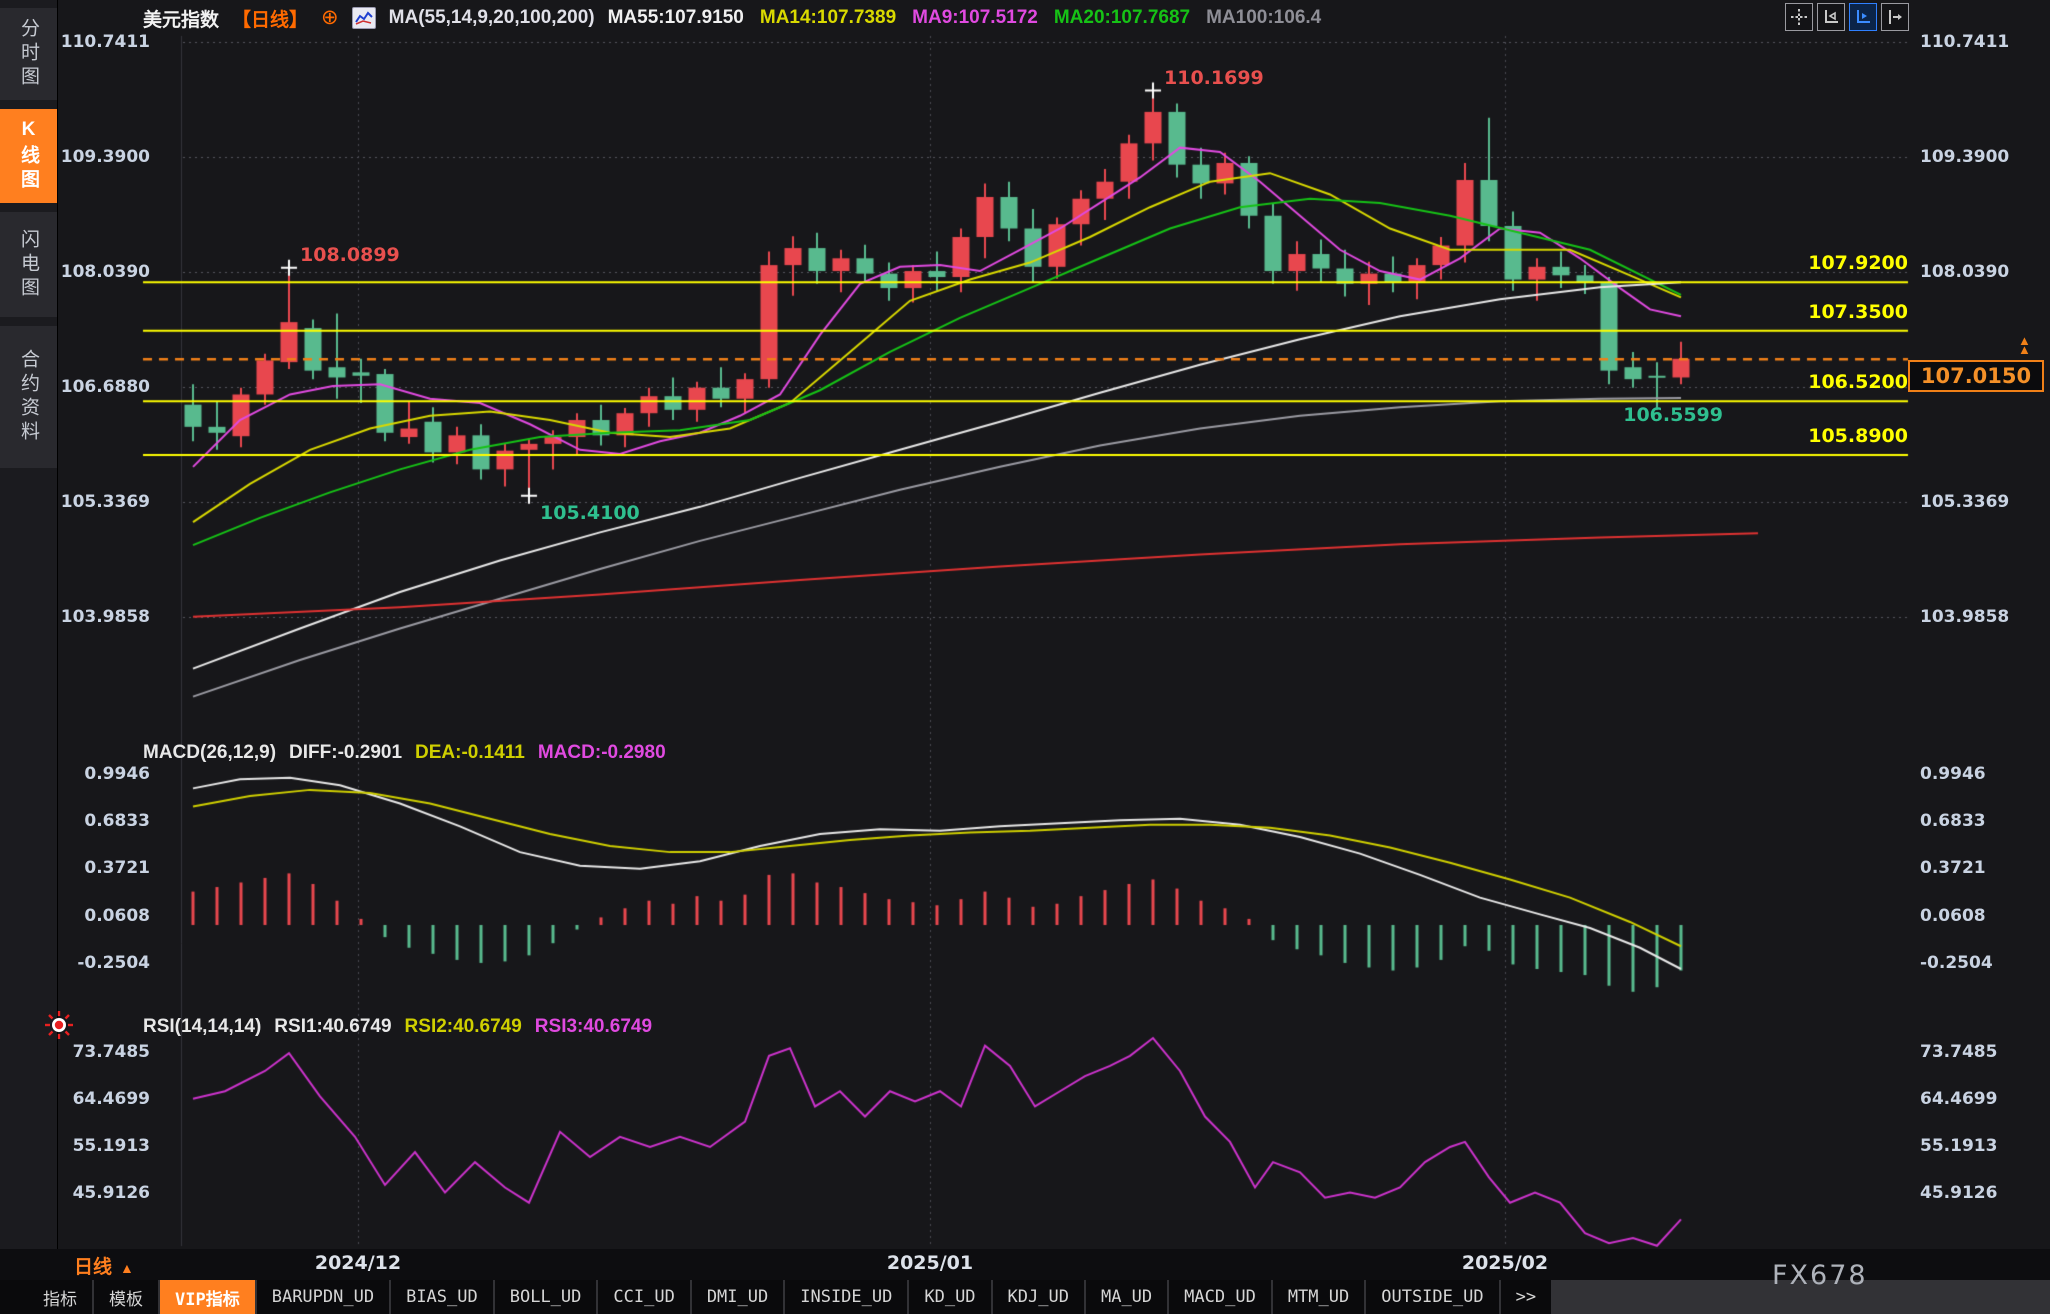 Image resolution: width=2050 pixels, height=1314 pixels. What do you see at coordinates (210, 752) in the screenshot?
I see `macd-params: MACD(26,12,9)` at bounding box center [210, 752].